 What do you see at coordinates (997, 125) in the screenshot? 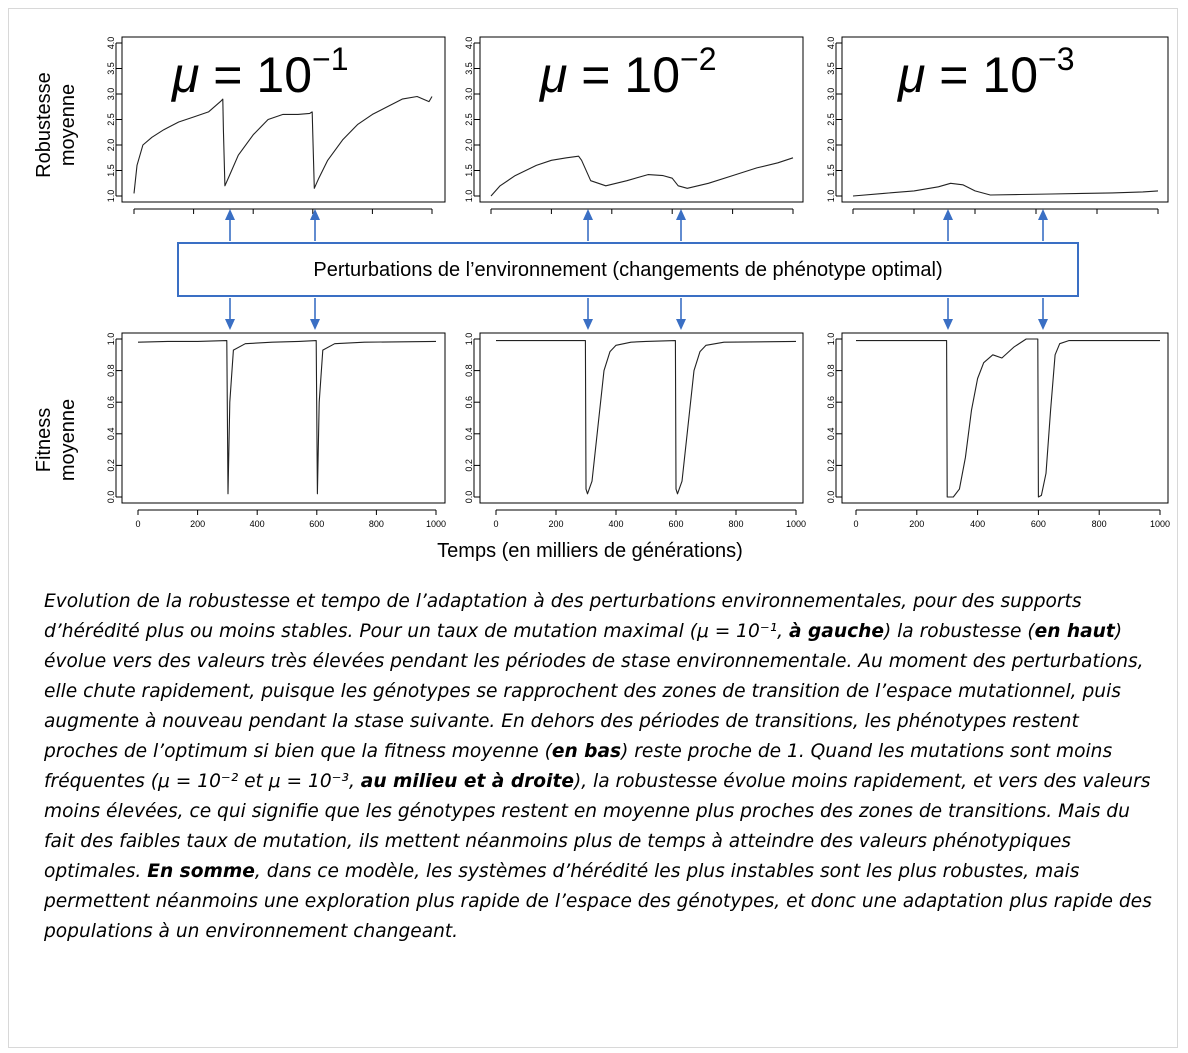
I see `chart-panel-3: 1.0 1.5 2.0 2.5 3.0 3.5 4.0` at bounding box center [997, 125].